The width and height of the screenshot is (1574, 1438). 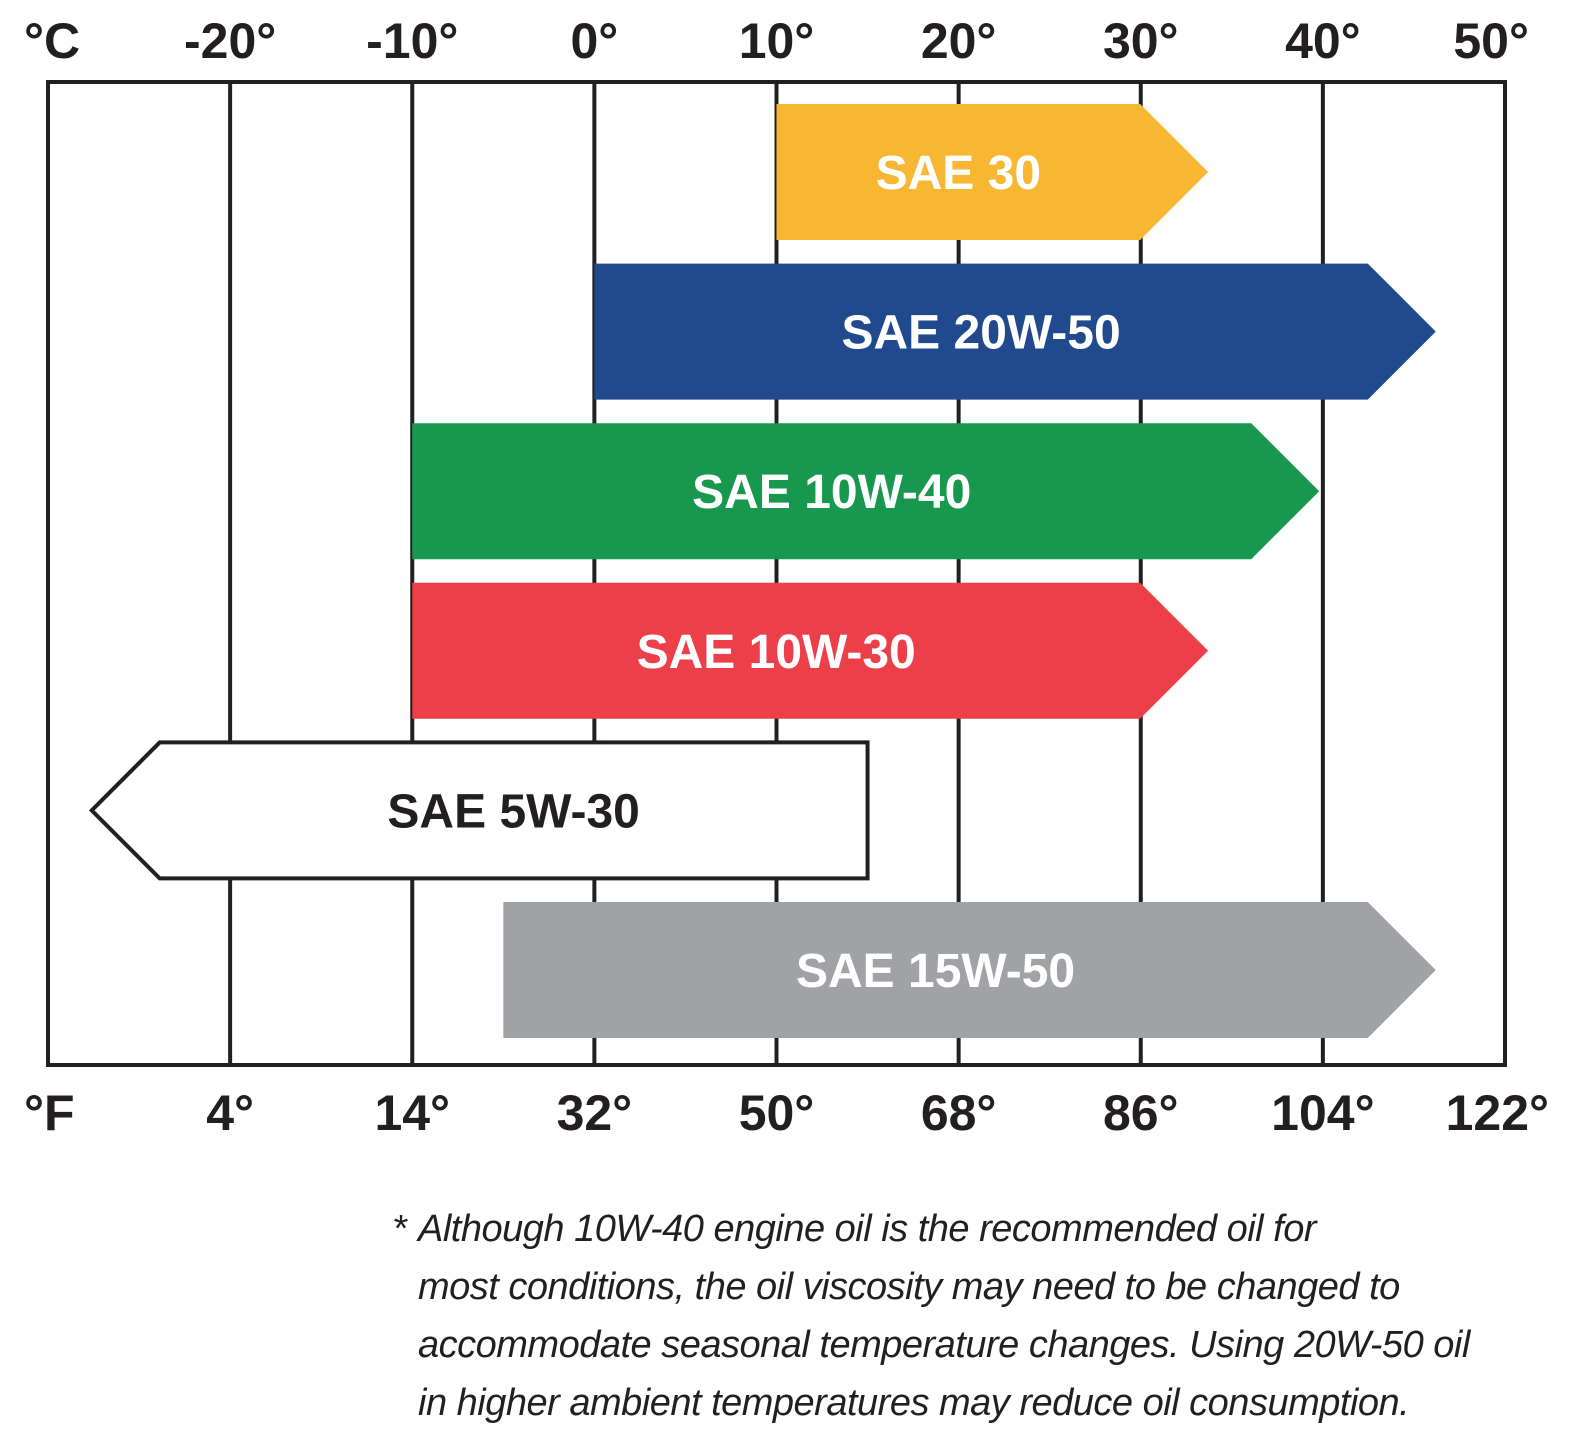 What do you see at coordinates (777, 1113) in the screenshot?
I see `fahrenheit-tick-label: 50°` at bounding box center [777, 1113].